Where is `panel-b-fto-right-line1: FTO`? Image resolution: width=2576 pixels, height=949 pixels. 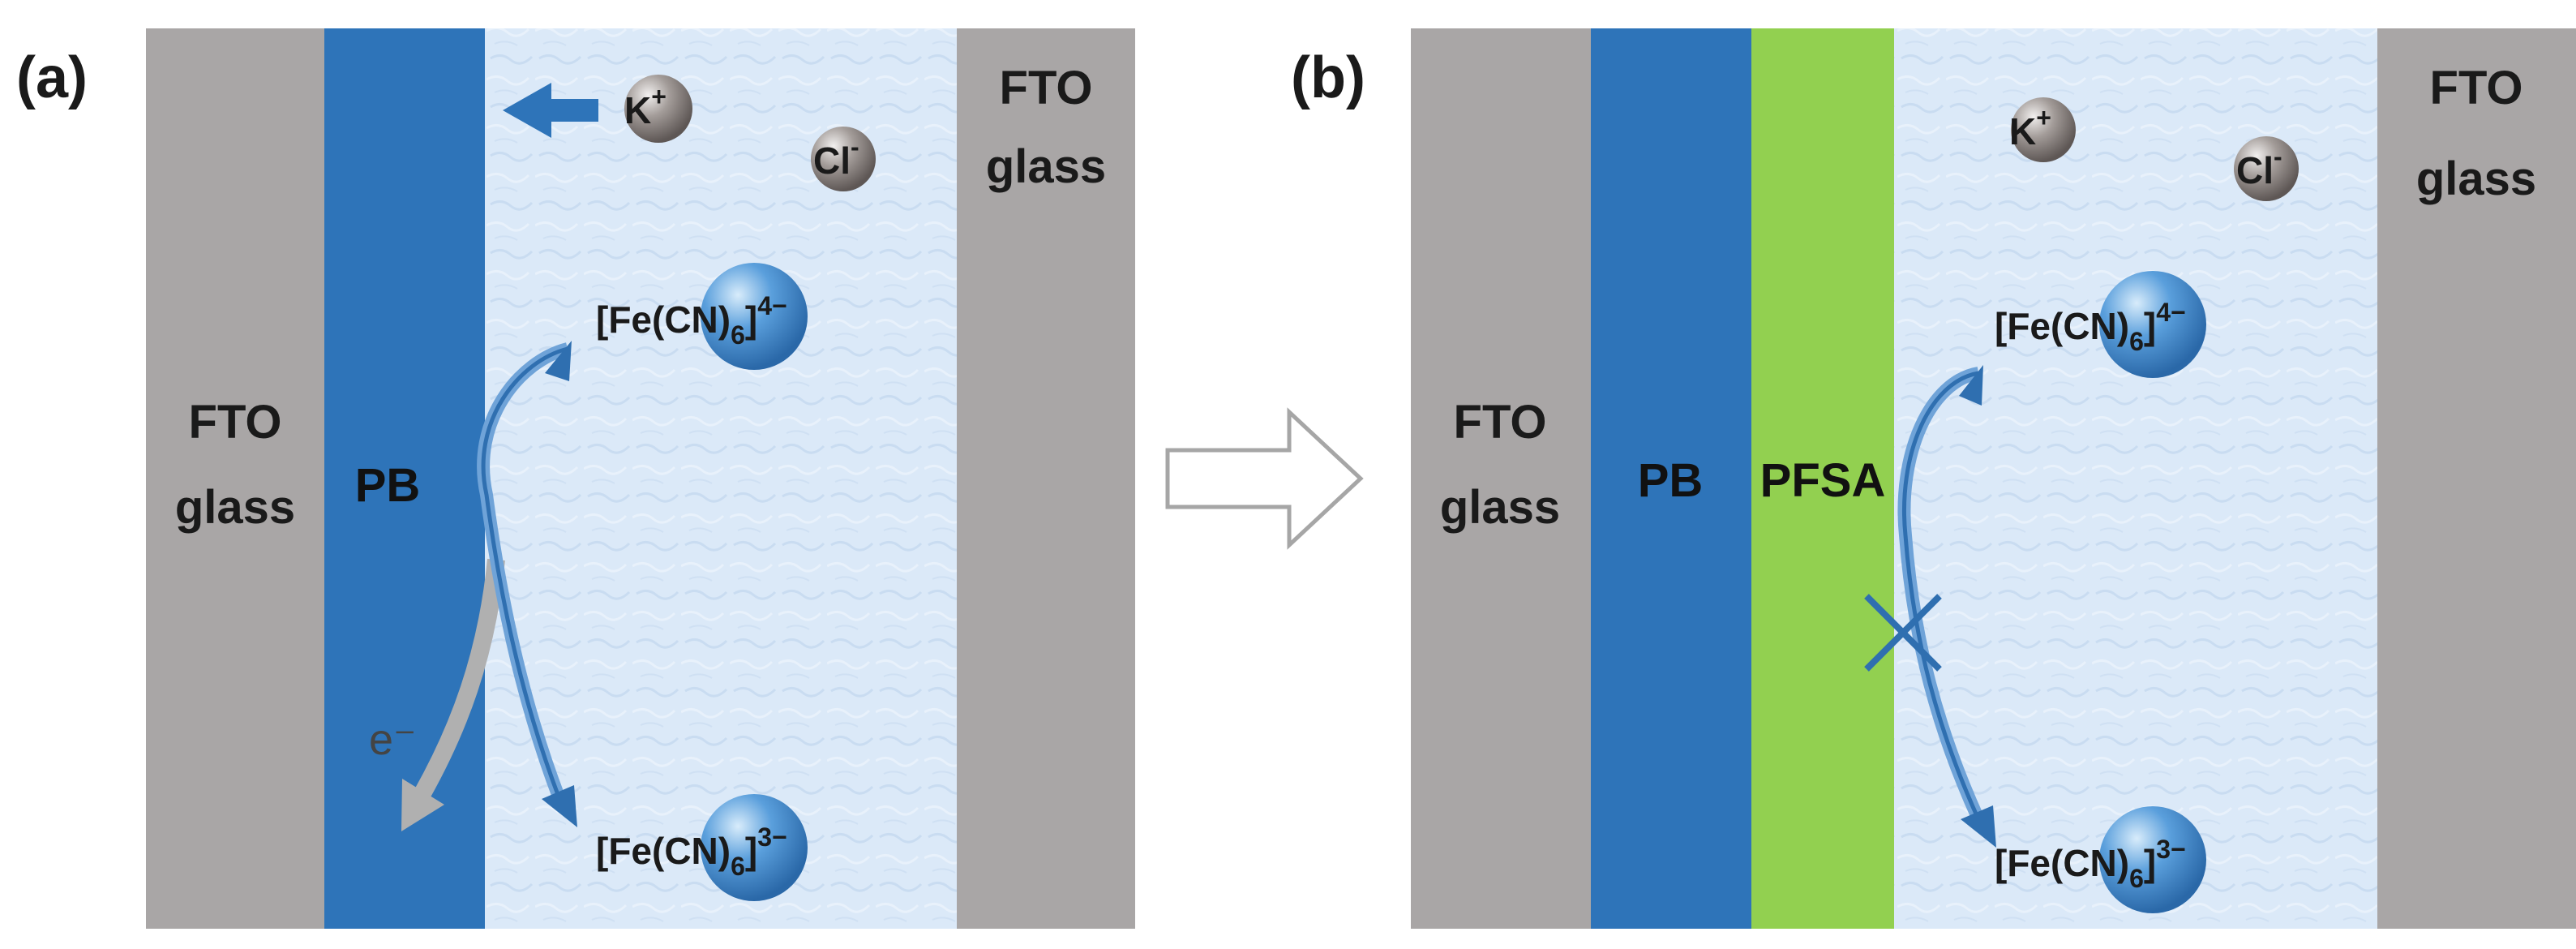 panel-b-fto-right-line1: FTO is located at coordinates (2476, 88).